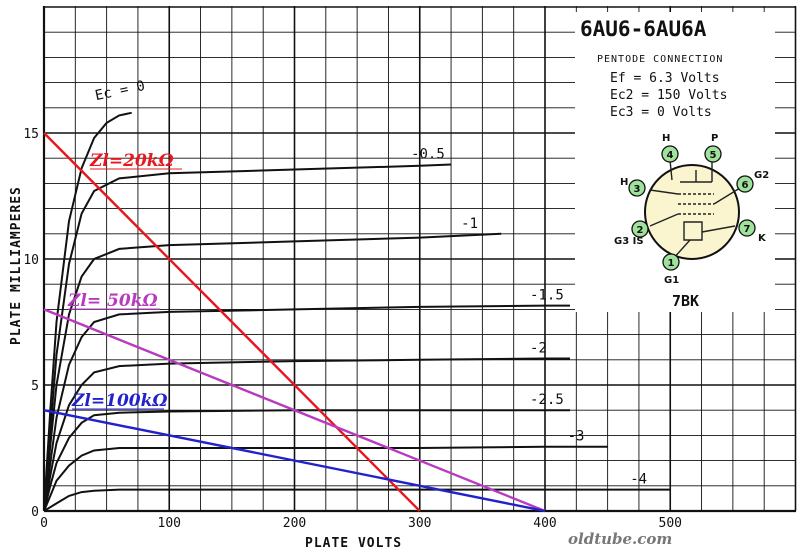 The height and width of the screenshot is (553, 800). What do you see at coordinates (761, 175) in the screenshot?
I see `pin-name: G2` at bounding box center [761, 175].